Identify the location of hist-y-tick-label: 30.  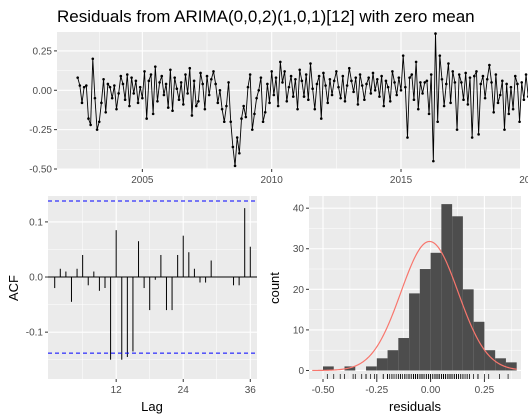
(299, 249).